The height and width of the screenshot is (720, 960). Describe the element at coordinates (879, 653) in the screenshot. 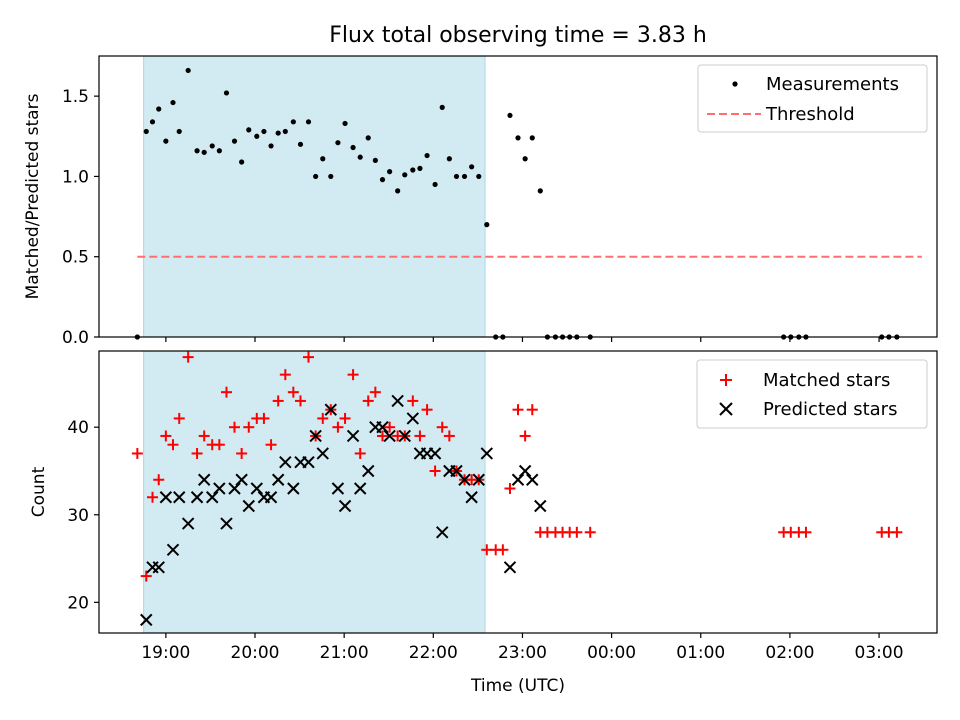

I see `x-tick-label: 03:00` at that location.